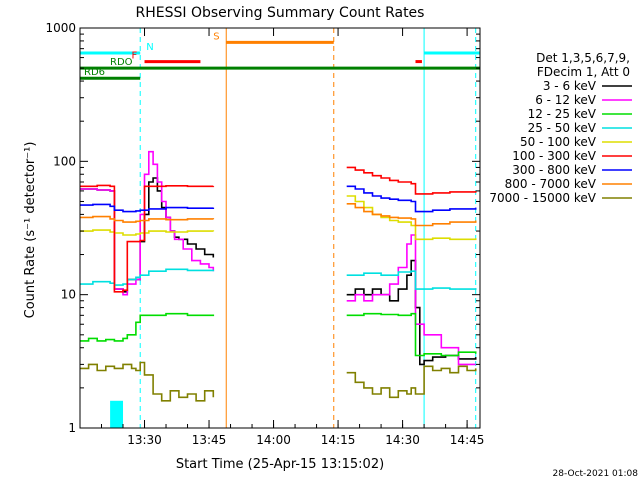 The height and width of the screenshot is (480, 640). What do you see at coordinates (149, 47) in the screenshot?
I see `state-label-n: N` at bounding box center [149, 47].